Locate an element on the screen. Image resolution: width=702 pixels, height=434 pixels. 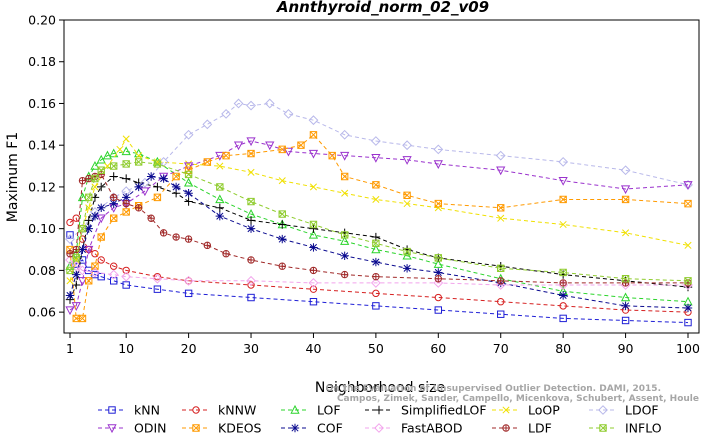
legend-item-inflo: INFLO is located at coordinates (625, 427).